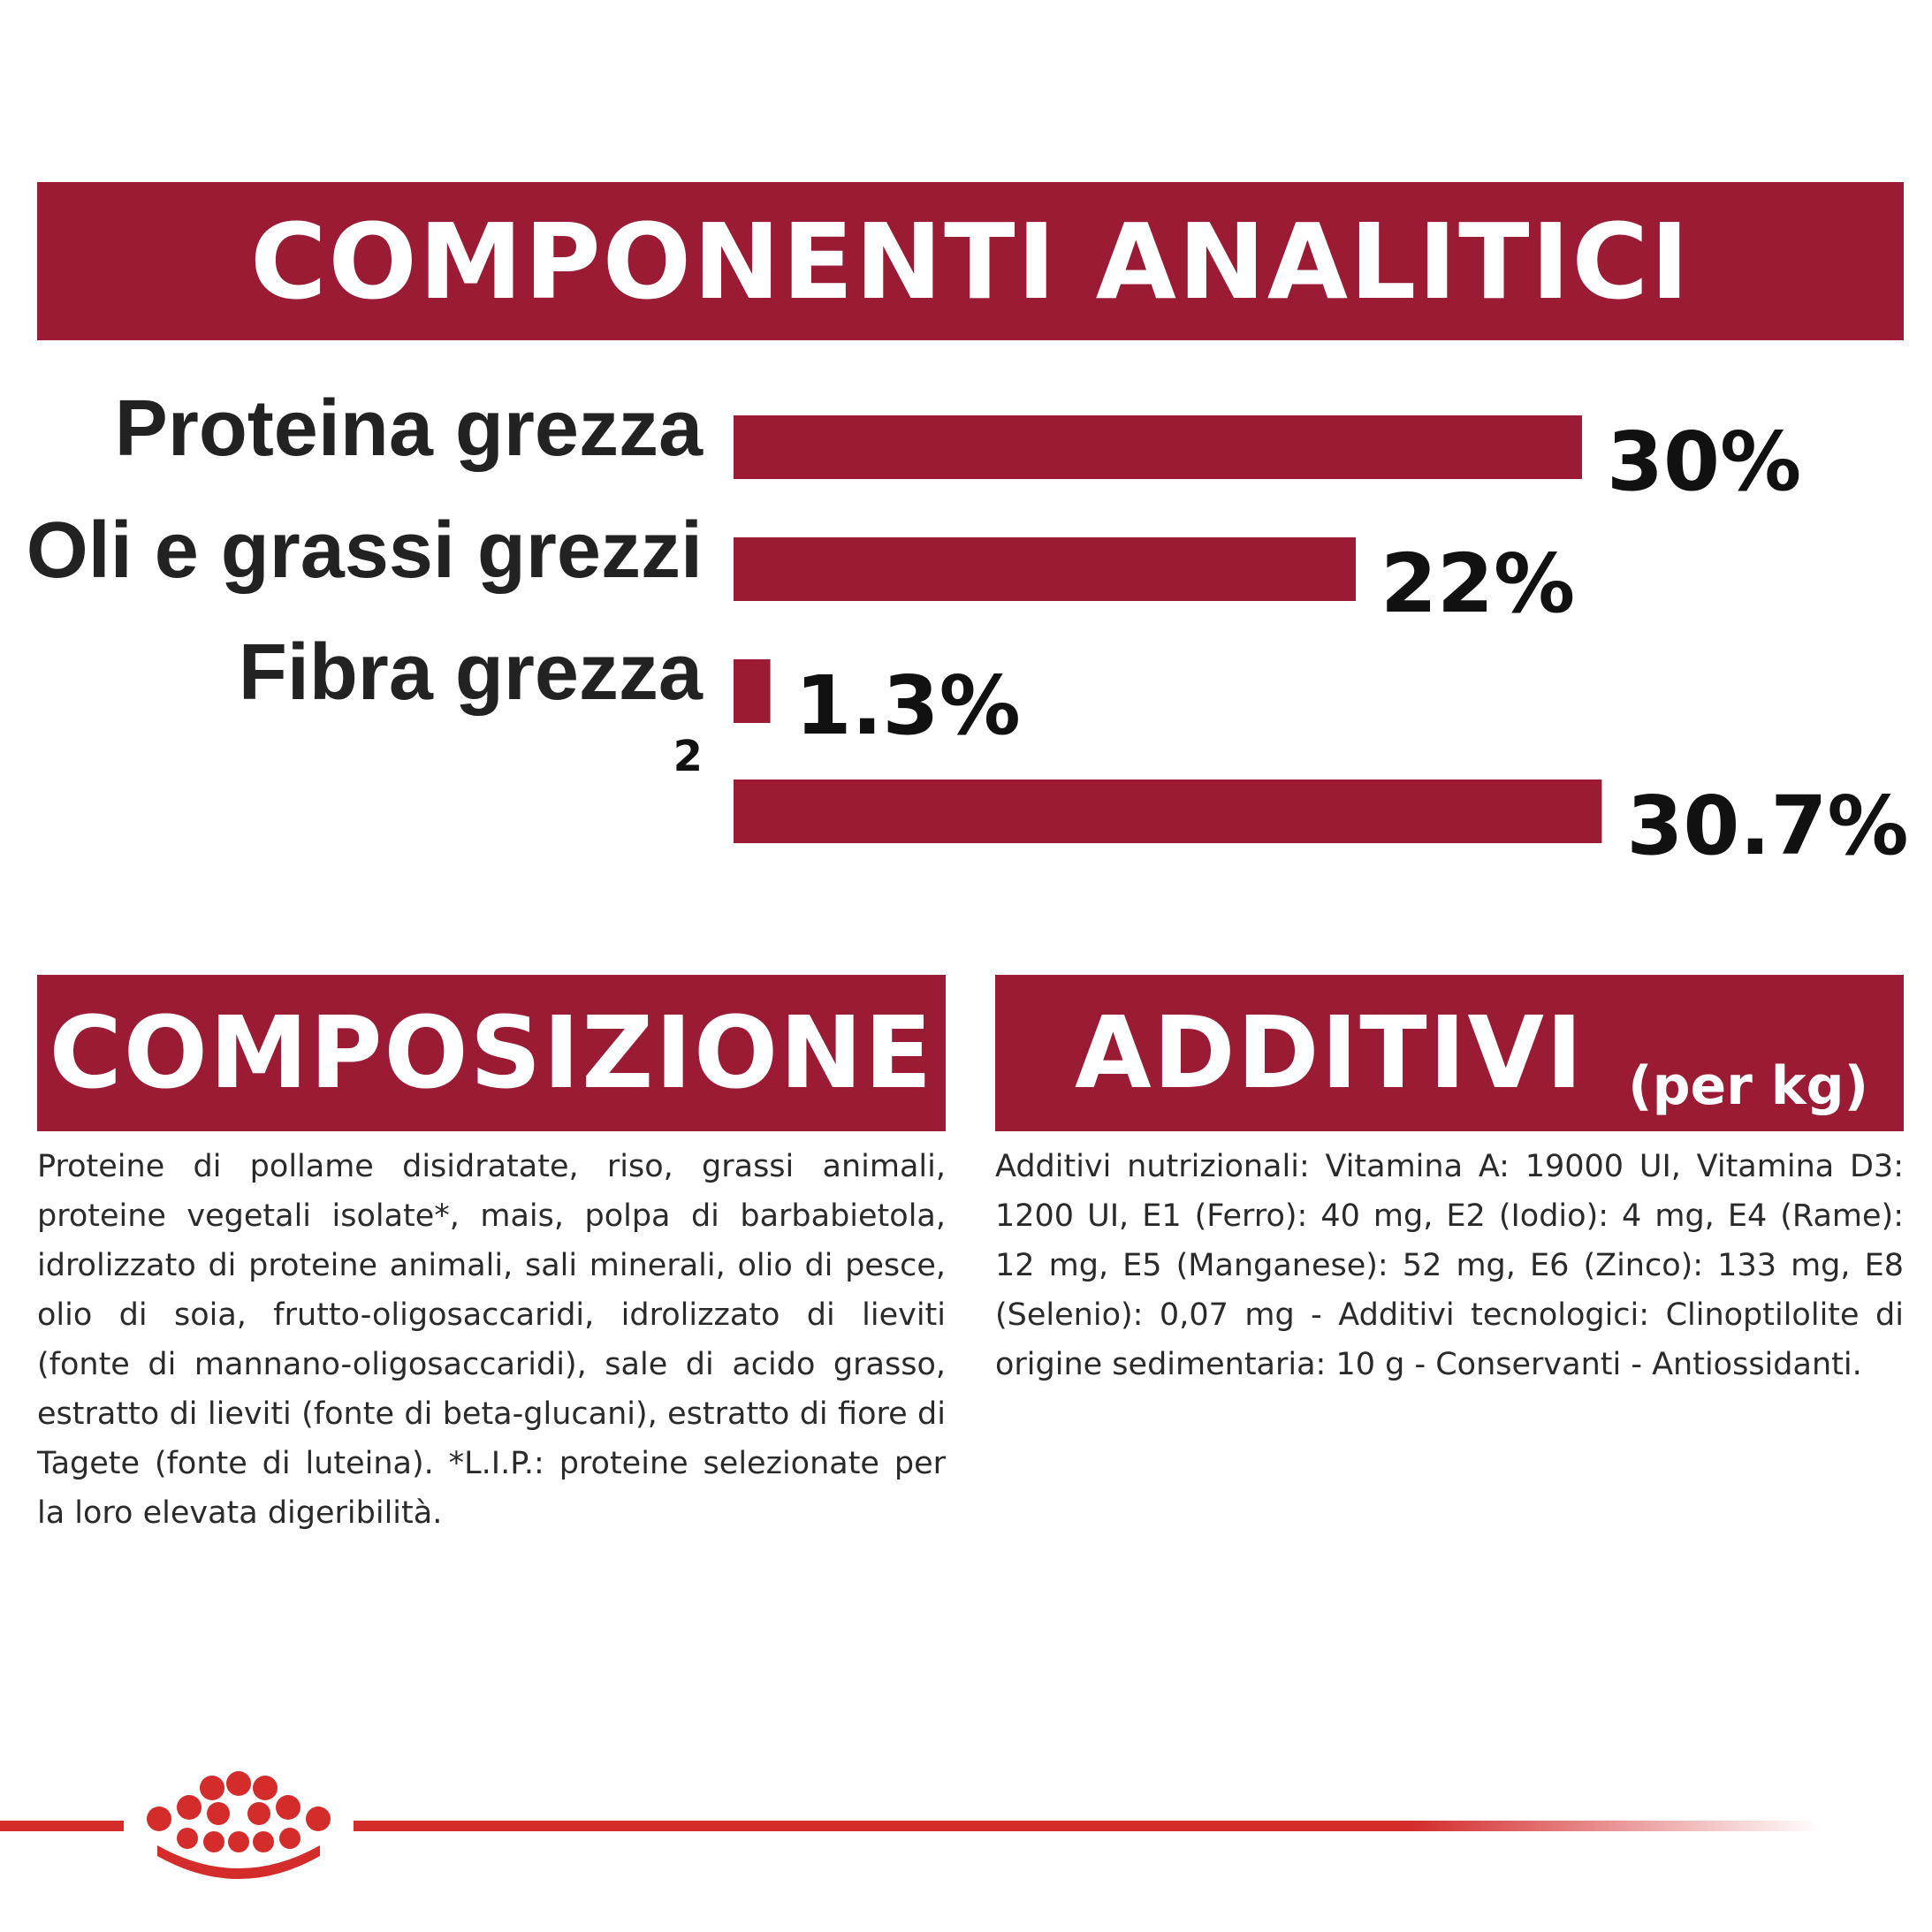 Image resolution: width=1932 pixels, height=1932 pixels. Describe the element at coordinates (688, 757) in the screenshot. I see `annotation-0: 2` at that location.